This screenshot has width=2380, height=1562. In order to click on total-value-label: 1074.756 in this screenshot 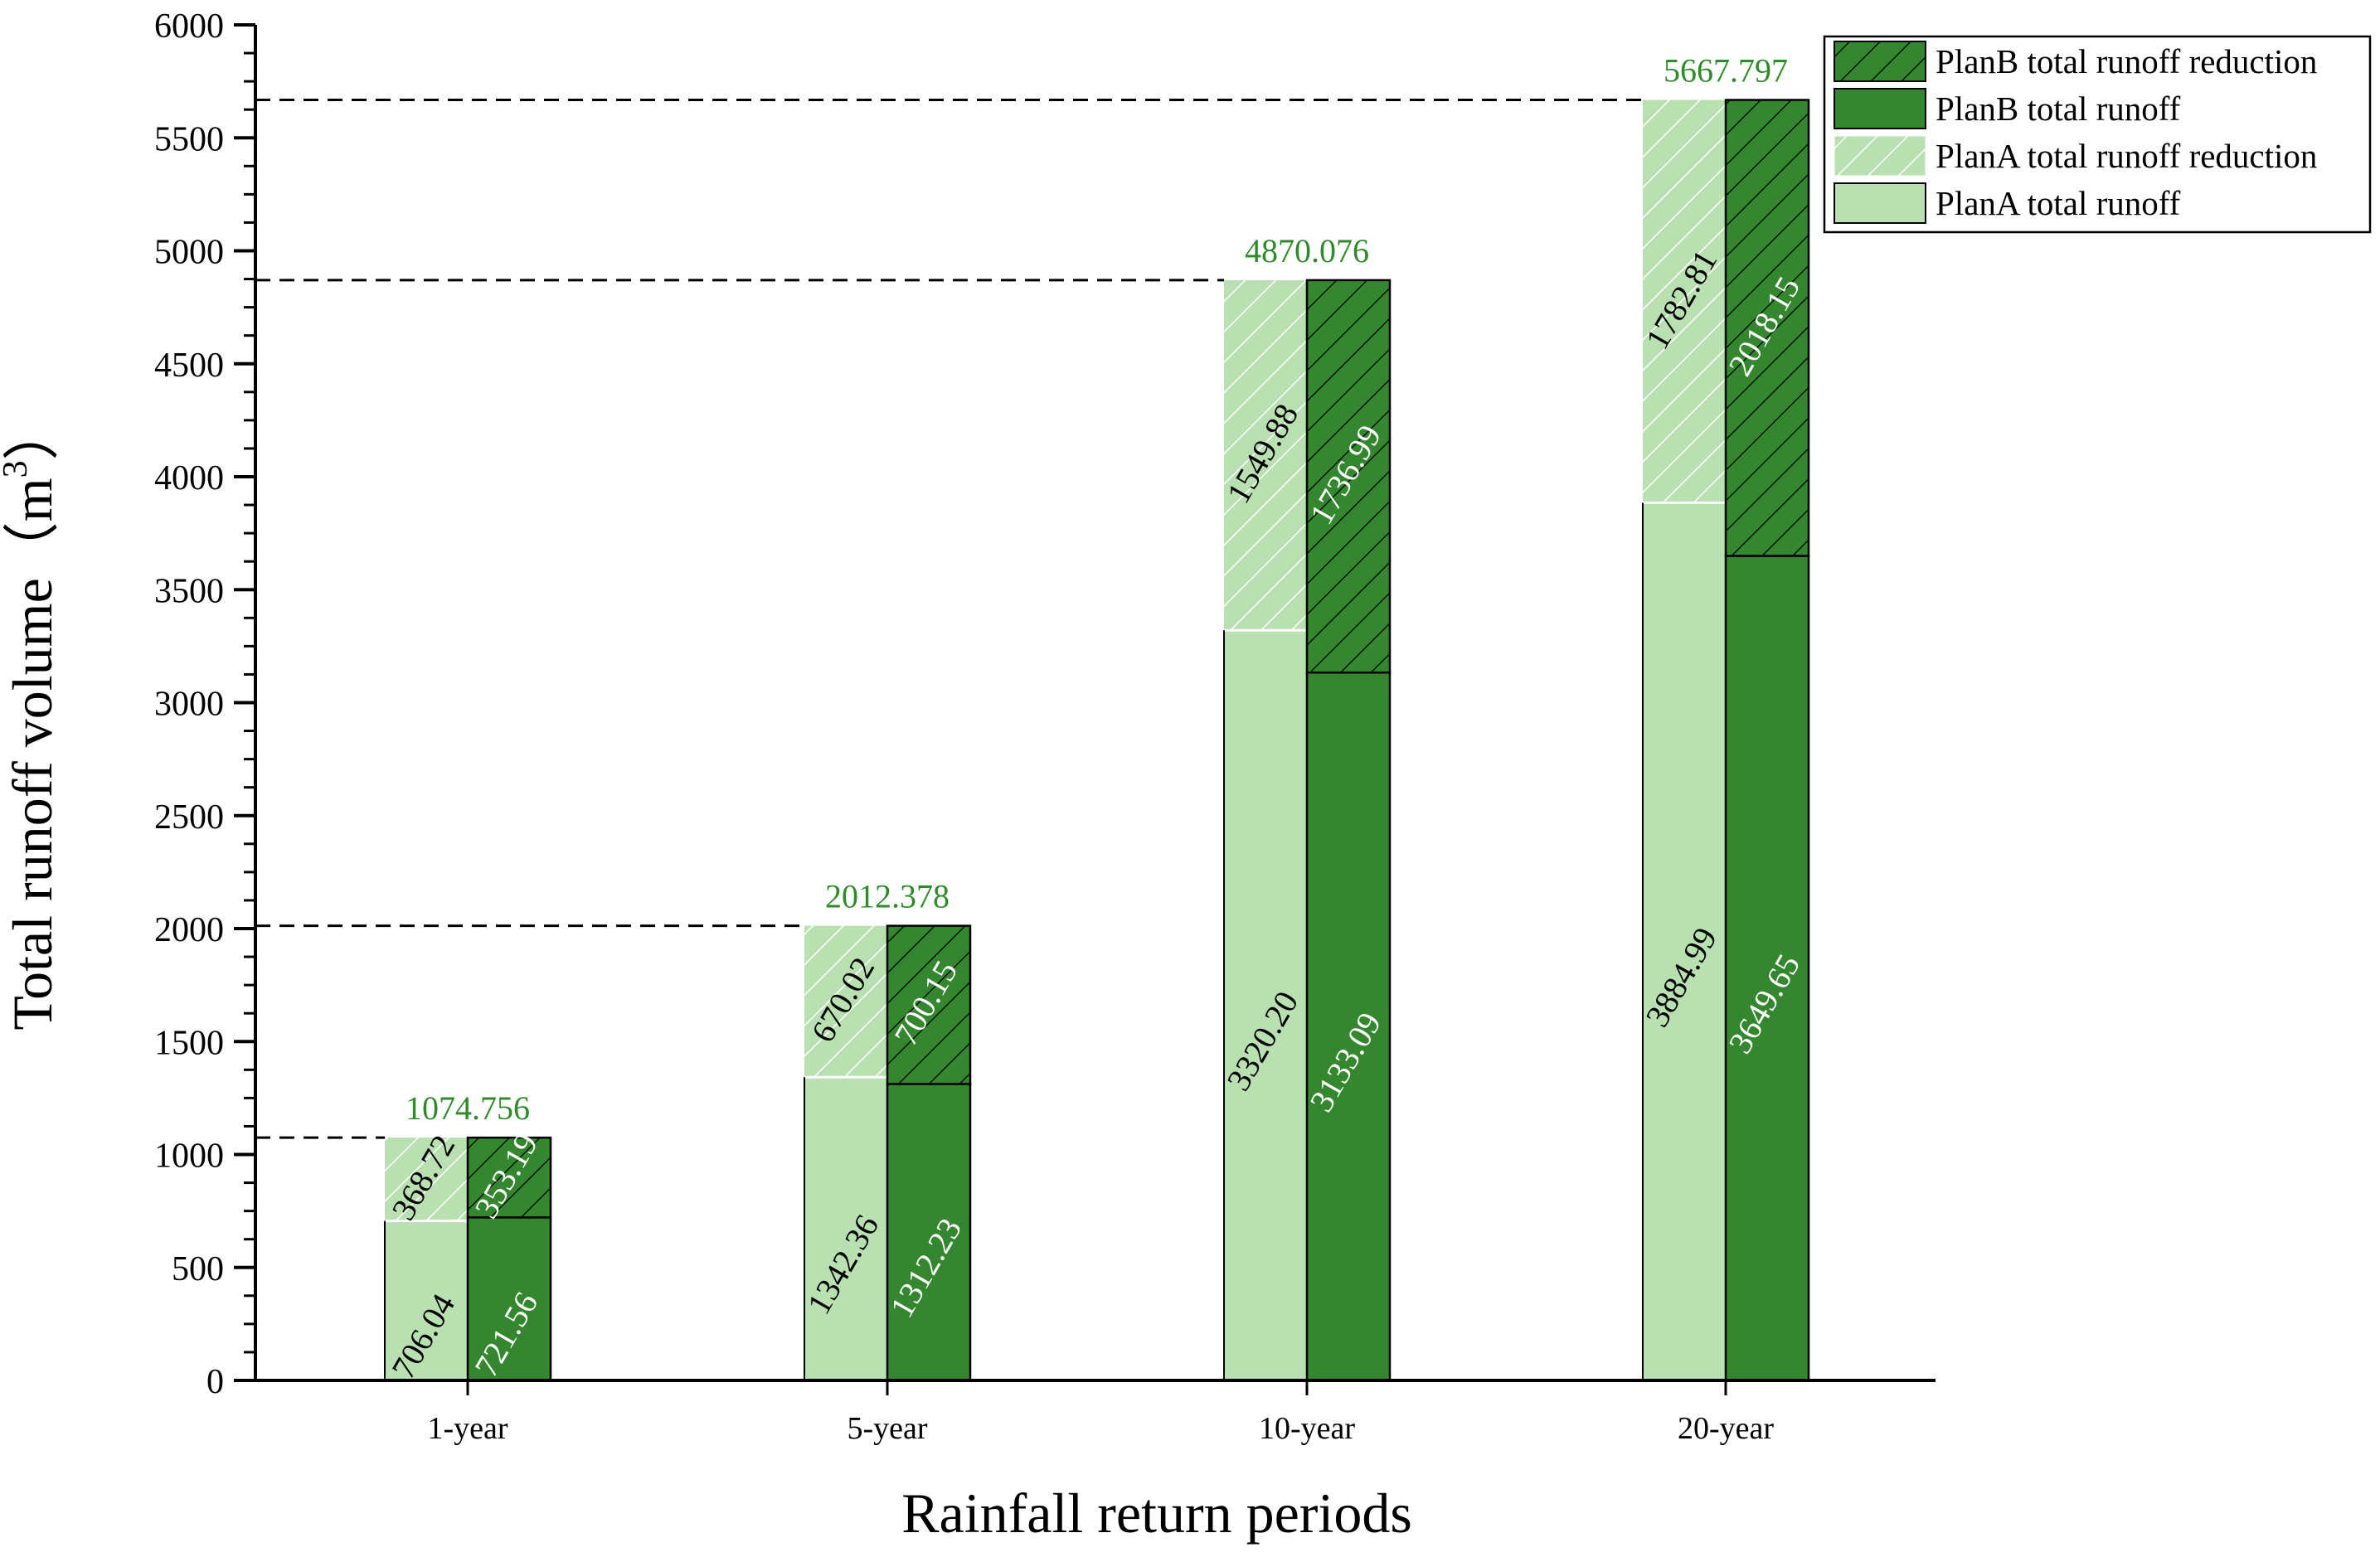, I will do `click(468, 1108)`.